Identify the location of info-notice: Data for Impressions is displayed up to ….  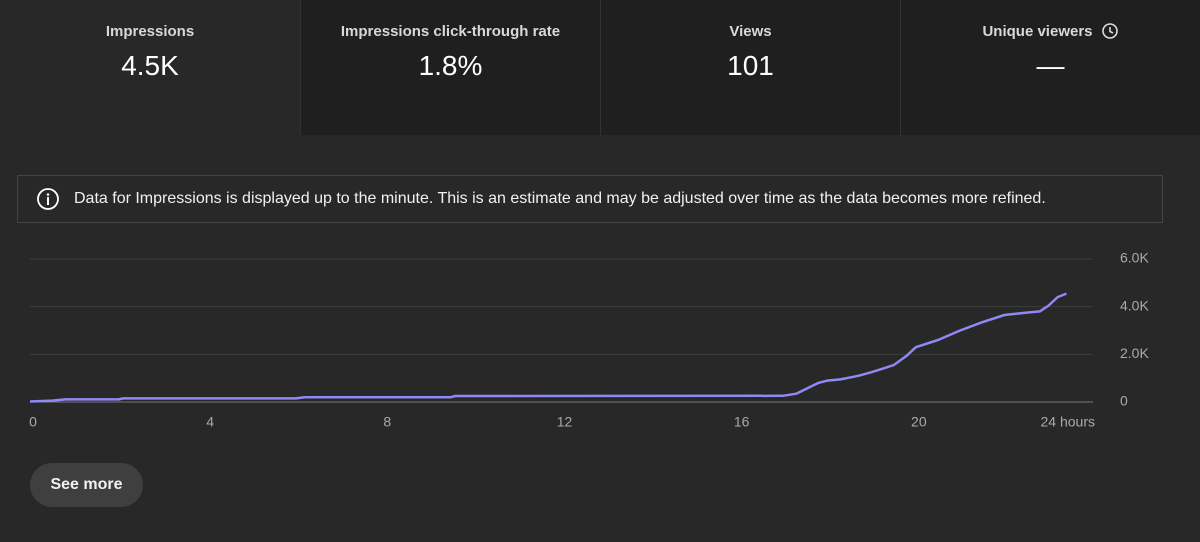
(590, 199).